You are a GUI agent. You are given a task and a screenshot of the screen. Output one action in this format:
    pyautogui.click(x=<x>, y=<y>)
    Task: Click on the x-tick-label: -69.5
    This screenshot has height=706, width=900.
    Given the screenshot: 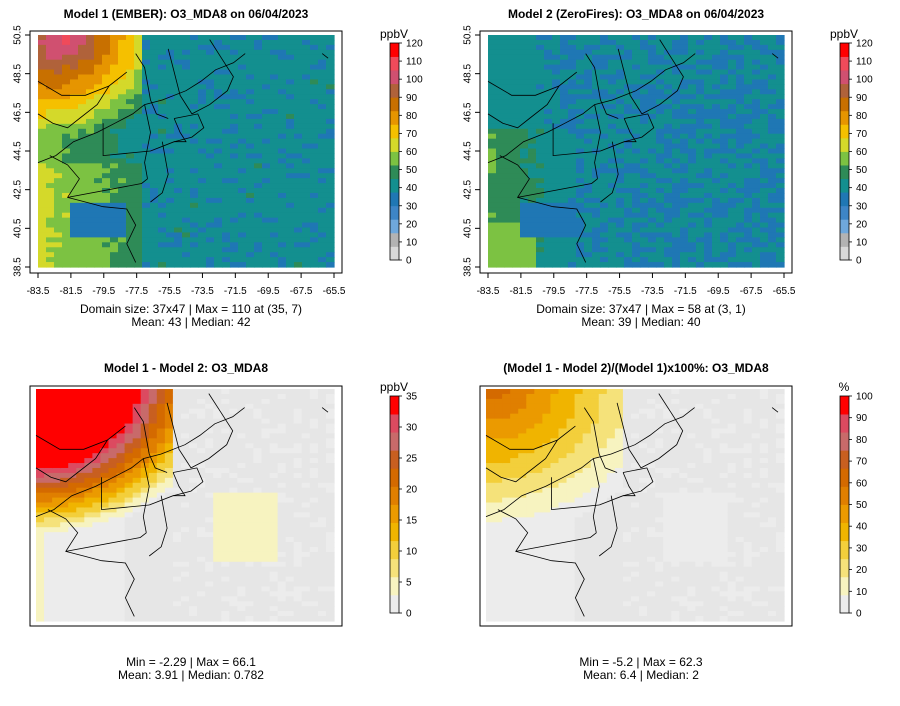 What is the action you would take?
    pyautogui.click(x=718, y=291)
    